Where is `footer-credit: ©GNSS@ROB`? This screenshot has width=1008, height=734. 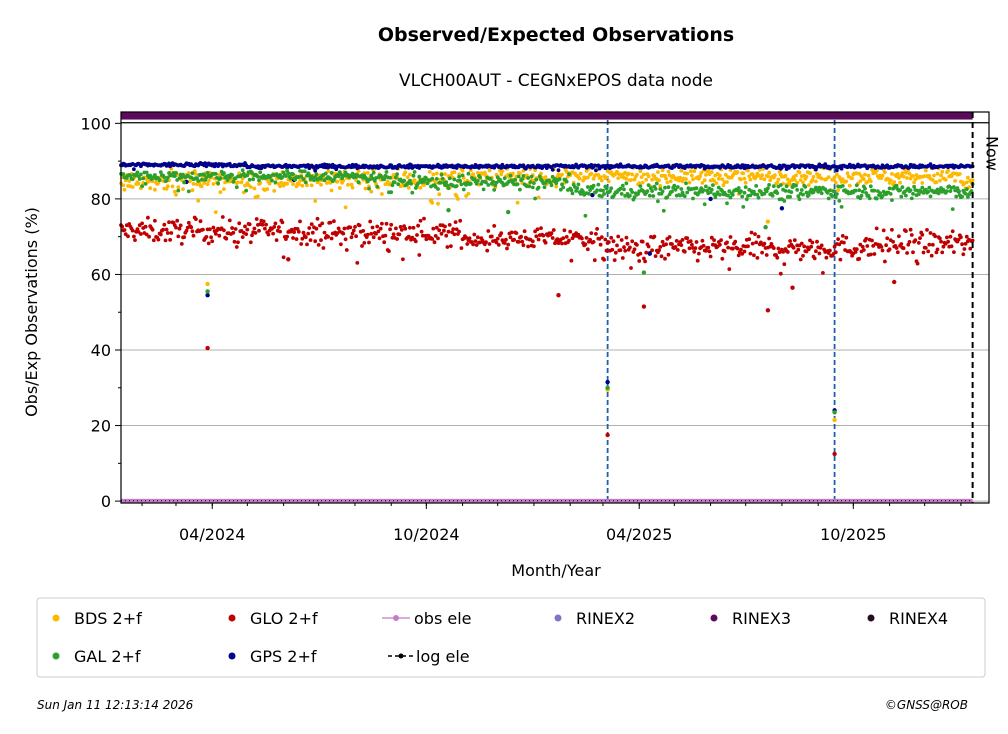 footer-credit: ©GNSS@ROB is located at coordinates (926, 705).